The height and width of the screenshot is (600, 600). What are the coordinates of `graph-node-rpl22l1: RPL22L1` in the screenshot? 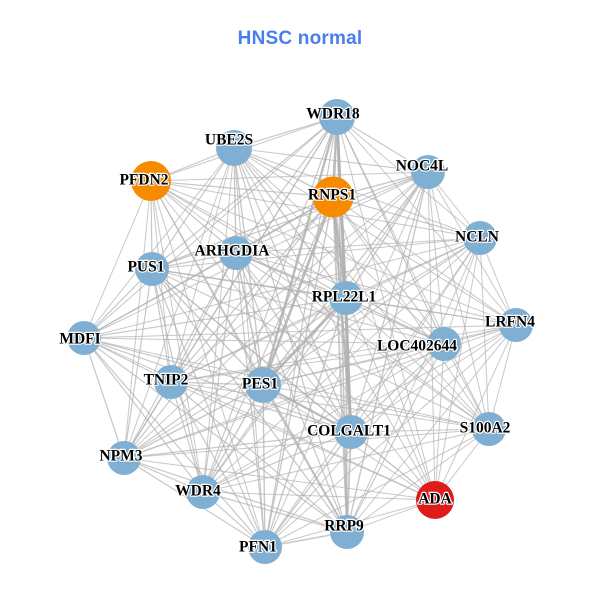 It's located at (344, 298).